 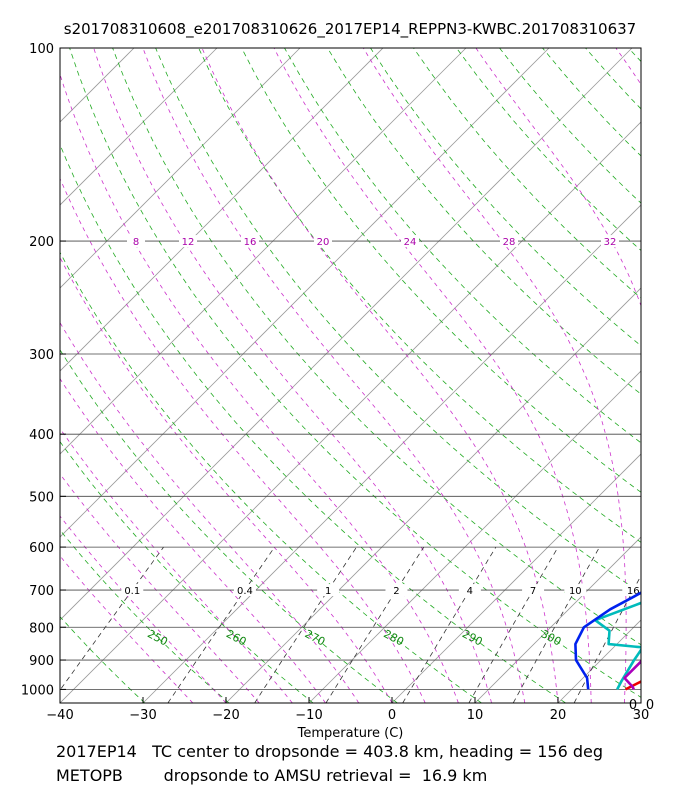 I want to click on y-tick-label: 500, so click(x=41, y=497).